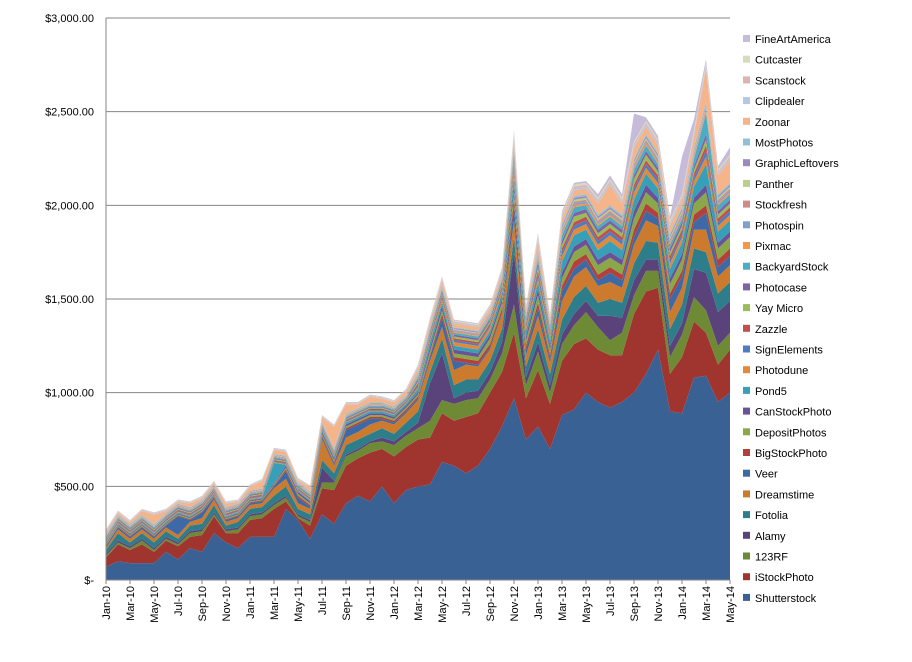  What do you see at coordinates (781, 371) in the screenshot?
I see `legend-label-photodune: Photodune` at bounding box center [781, 371].